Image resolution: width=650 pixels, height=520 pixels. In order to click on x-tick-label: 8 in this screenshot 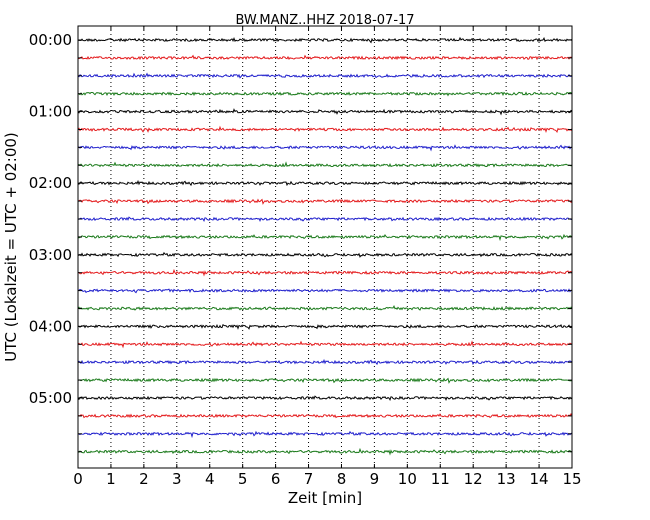, I will do `click(342, 479)`.